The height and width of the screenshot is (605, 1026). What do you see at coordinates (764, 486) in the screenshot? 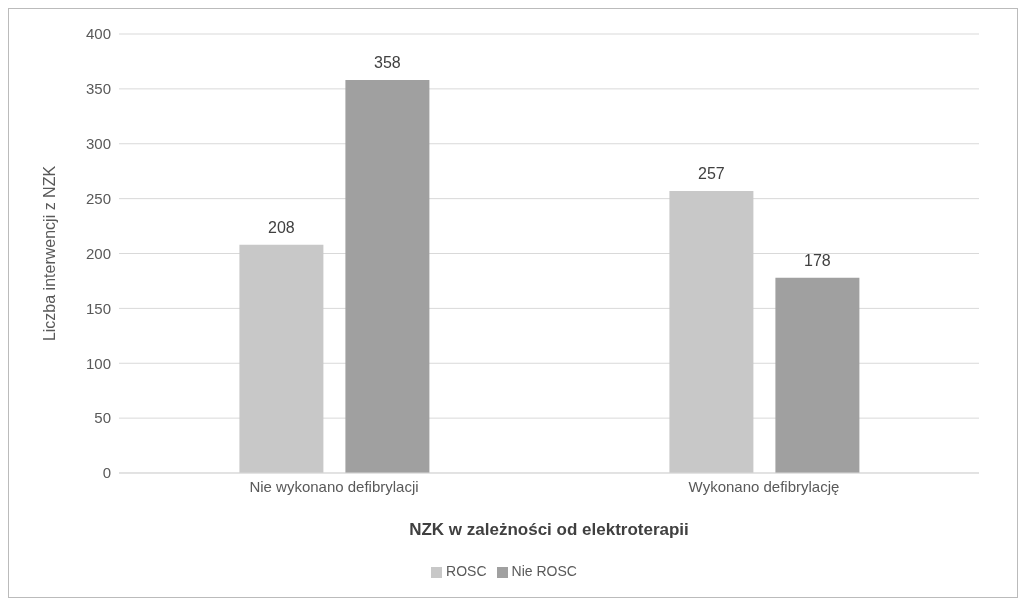
I see `x-tick-label: Wykonano defibrylację` at bounding box center [764, 486].